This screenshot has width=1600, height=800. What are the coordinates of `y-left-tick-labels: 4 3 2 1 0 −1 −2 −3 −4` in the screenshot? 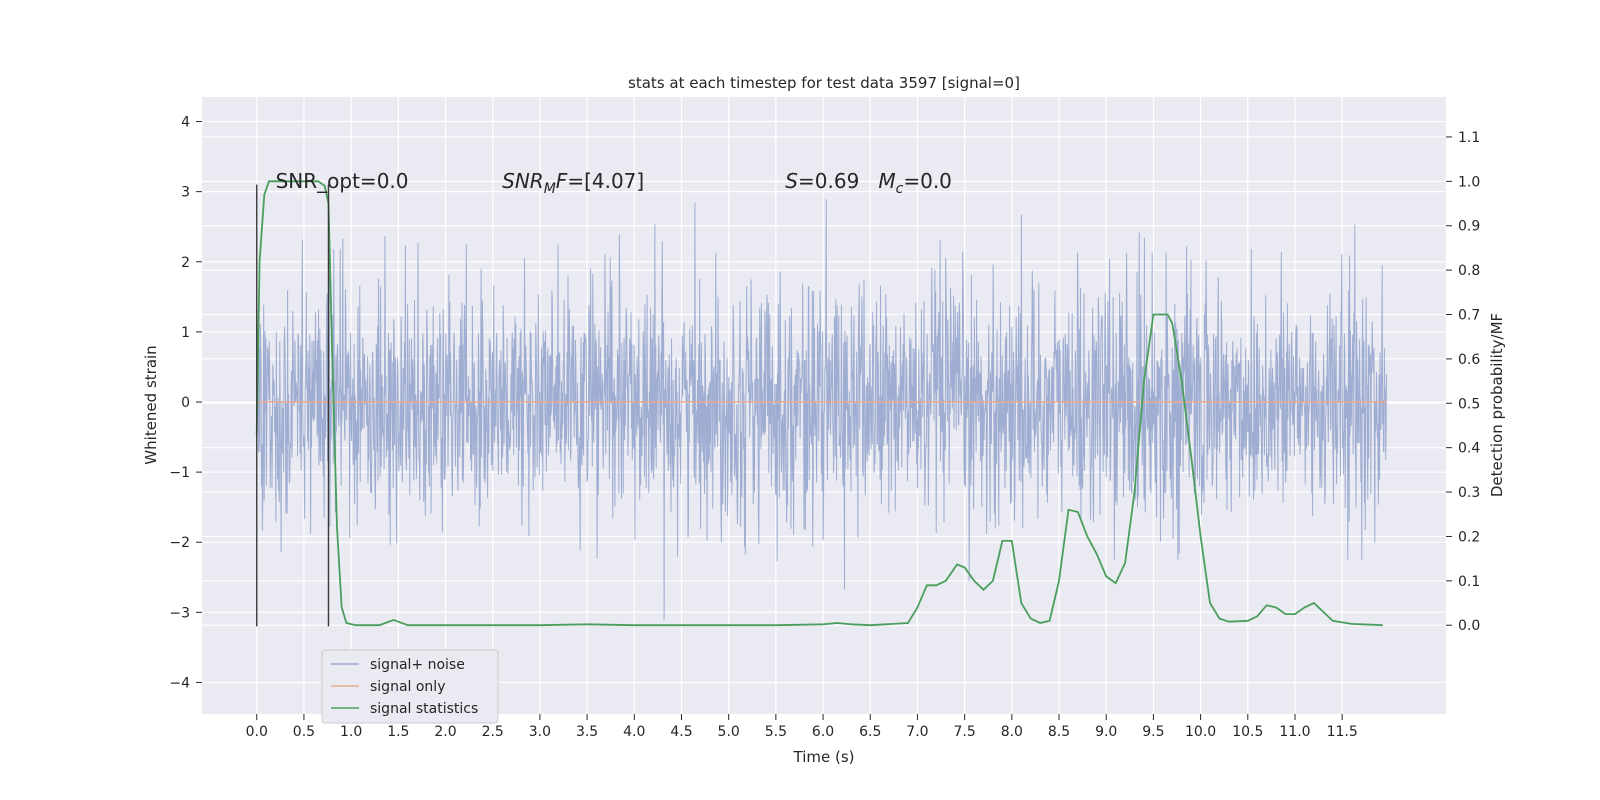 It's located at (185, 403).